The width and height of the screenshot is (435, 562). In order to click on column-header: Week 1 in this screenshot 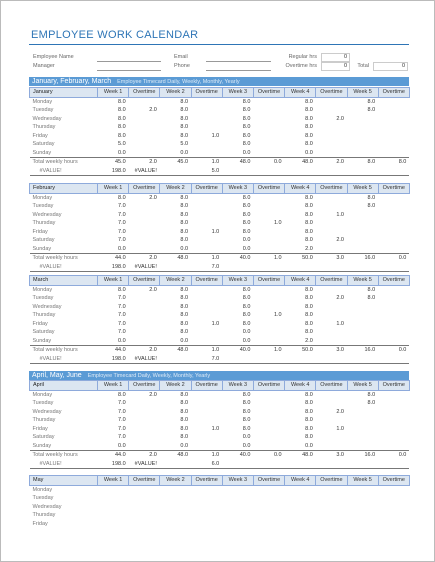, I will do `click(113, 92)`.